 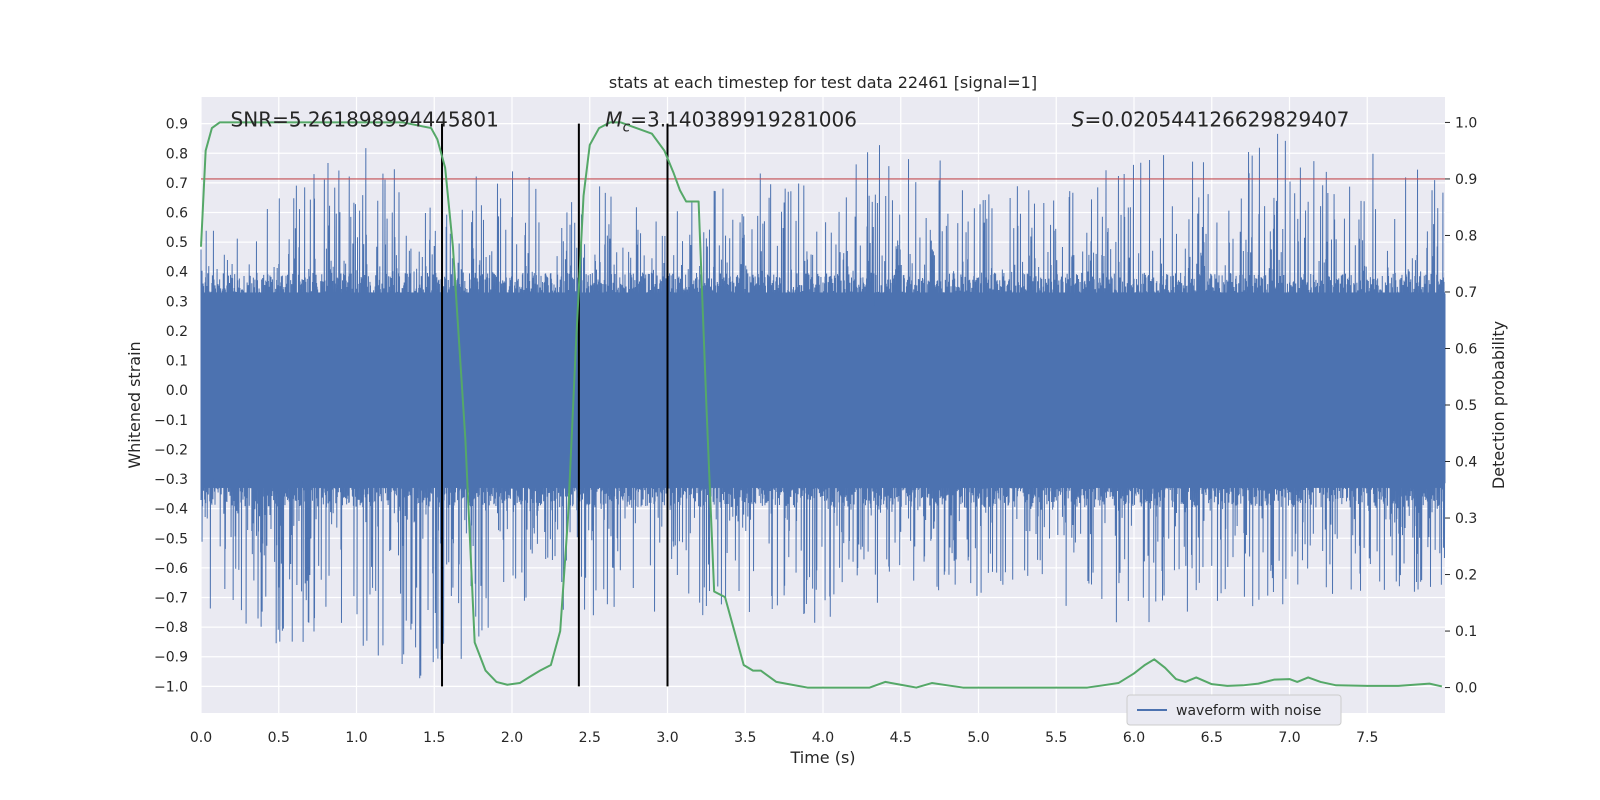 What do you see at coordinates (171, 480) in the screenshot?
I see `y-tick-label-7: −0.3` at bounding box center [171, 480].